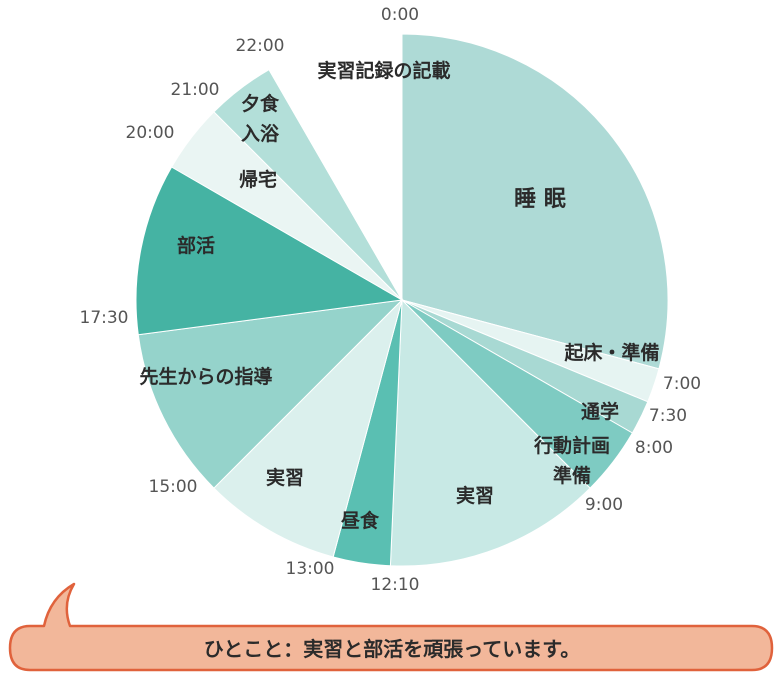 This screenshot has height=699, width=776. I want to click on time-tick-label: 0:00, so click(400, 15).